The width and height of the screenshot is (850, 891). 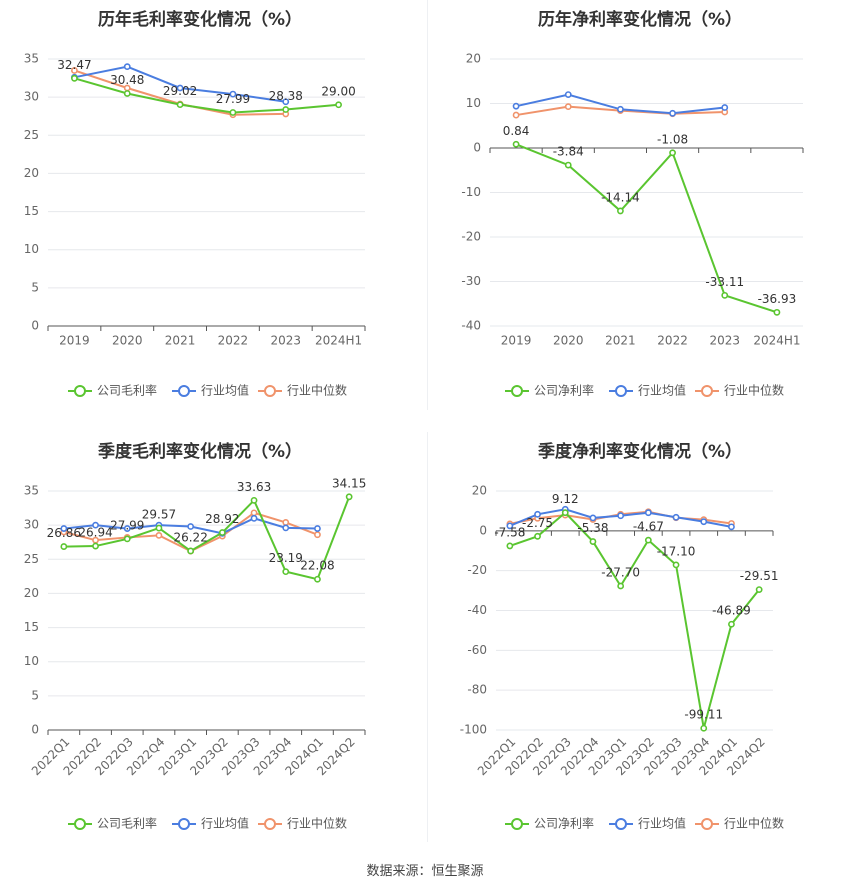 I want to click on data-label: 28.38, so click(x=286, y=96).